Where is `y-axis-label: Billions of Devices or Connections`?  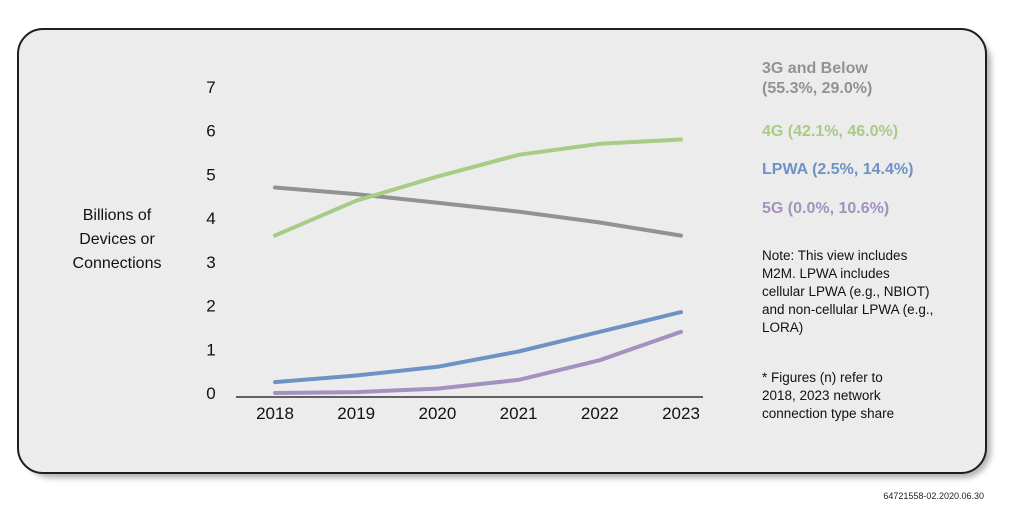 y-axis-label: Billions of Devices or Connections is located at coordinates (117, 240).